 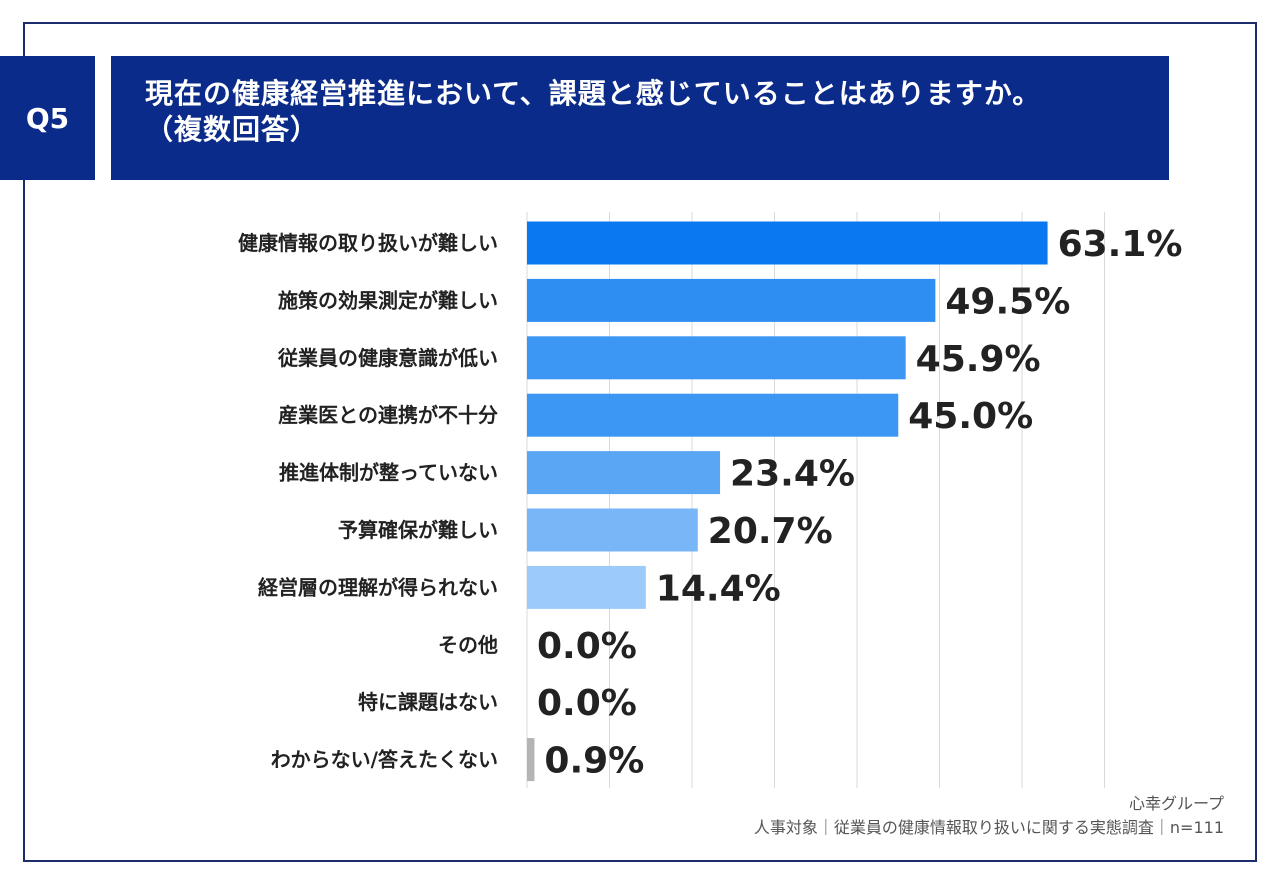 What do you see at coordinates (970, 416) in the screenshot?
I see `value-label: 45.0%` at bounding box center [970, 416].